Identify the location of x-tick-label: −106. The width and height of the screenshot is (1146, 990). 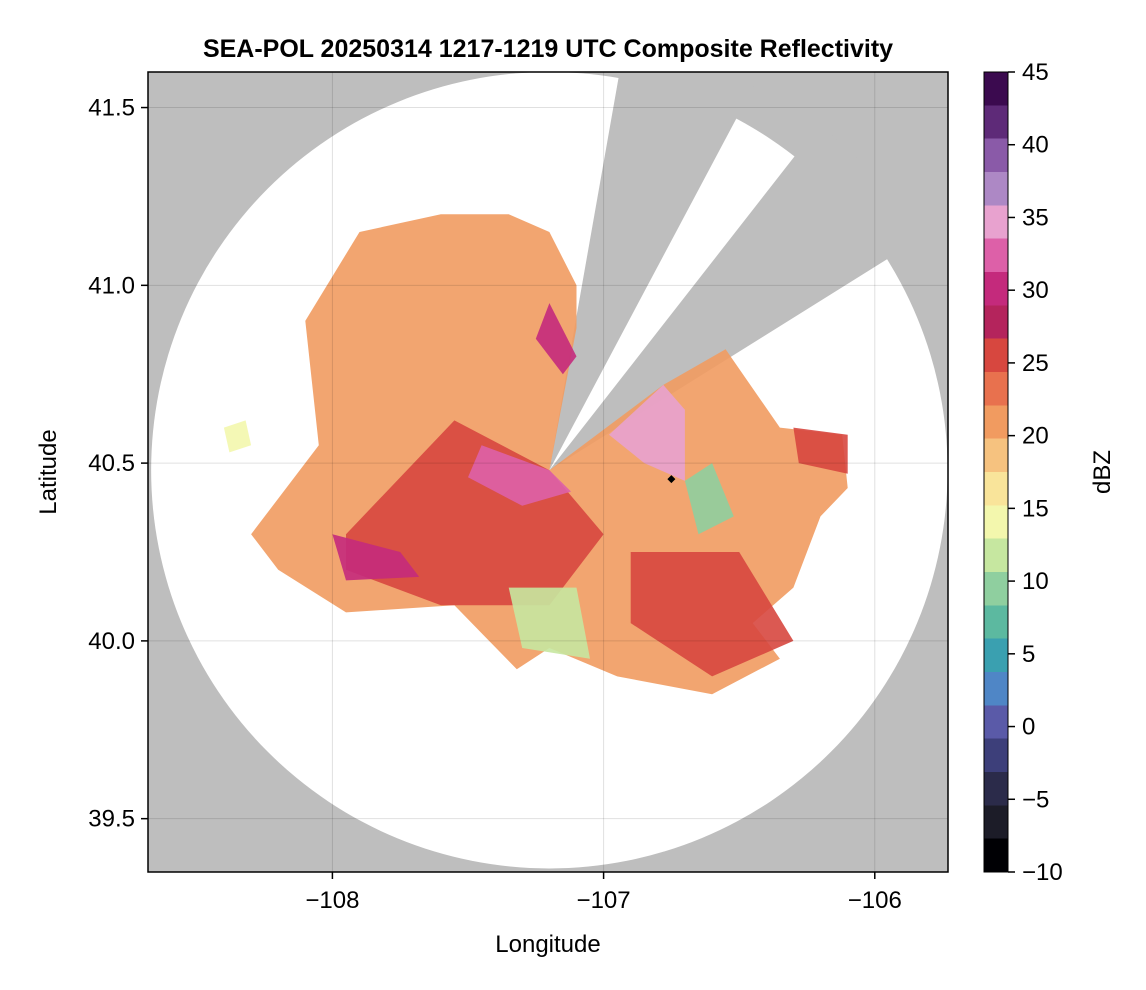
(875, 900).